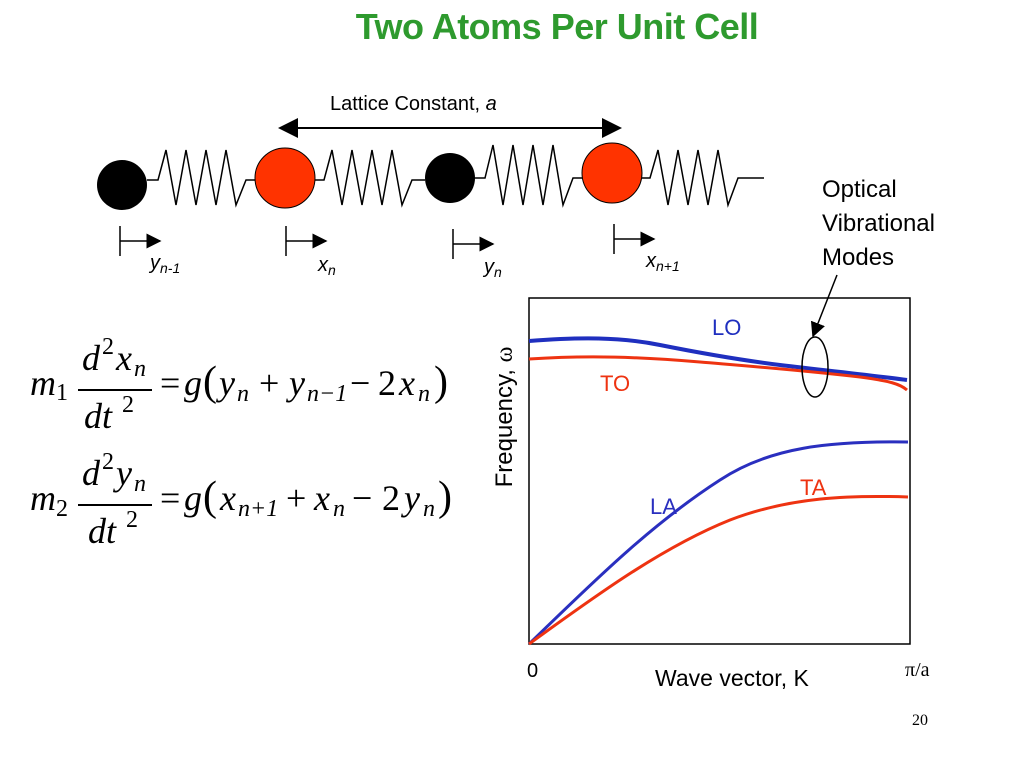 This screenshot has height=768, width=1024. Describe the element at coordinates (663, 262) in the screenshot. I see `displacement-label-x-n-plus-1: xn+1` at that location.